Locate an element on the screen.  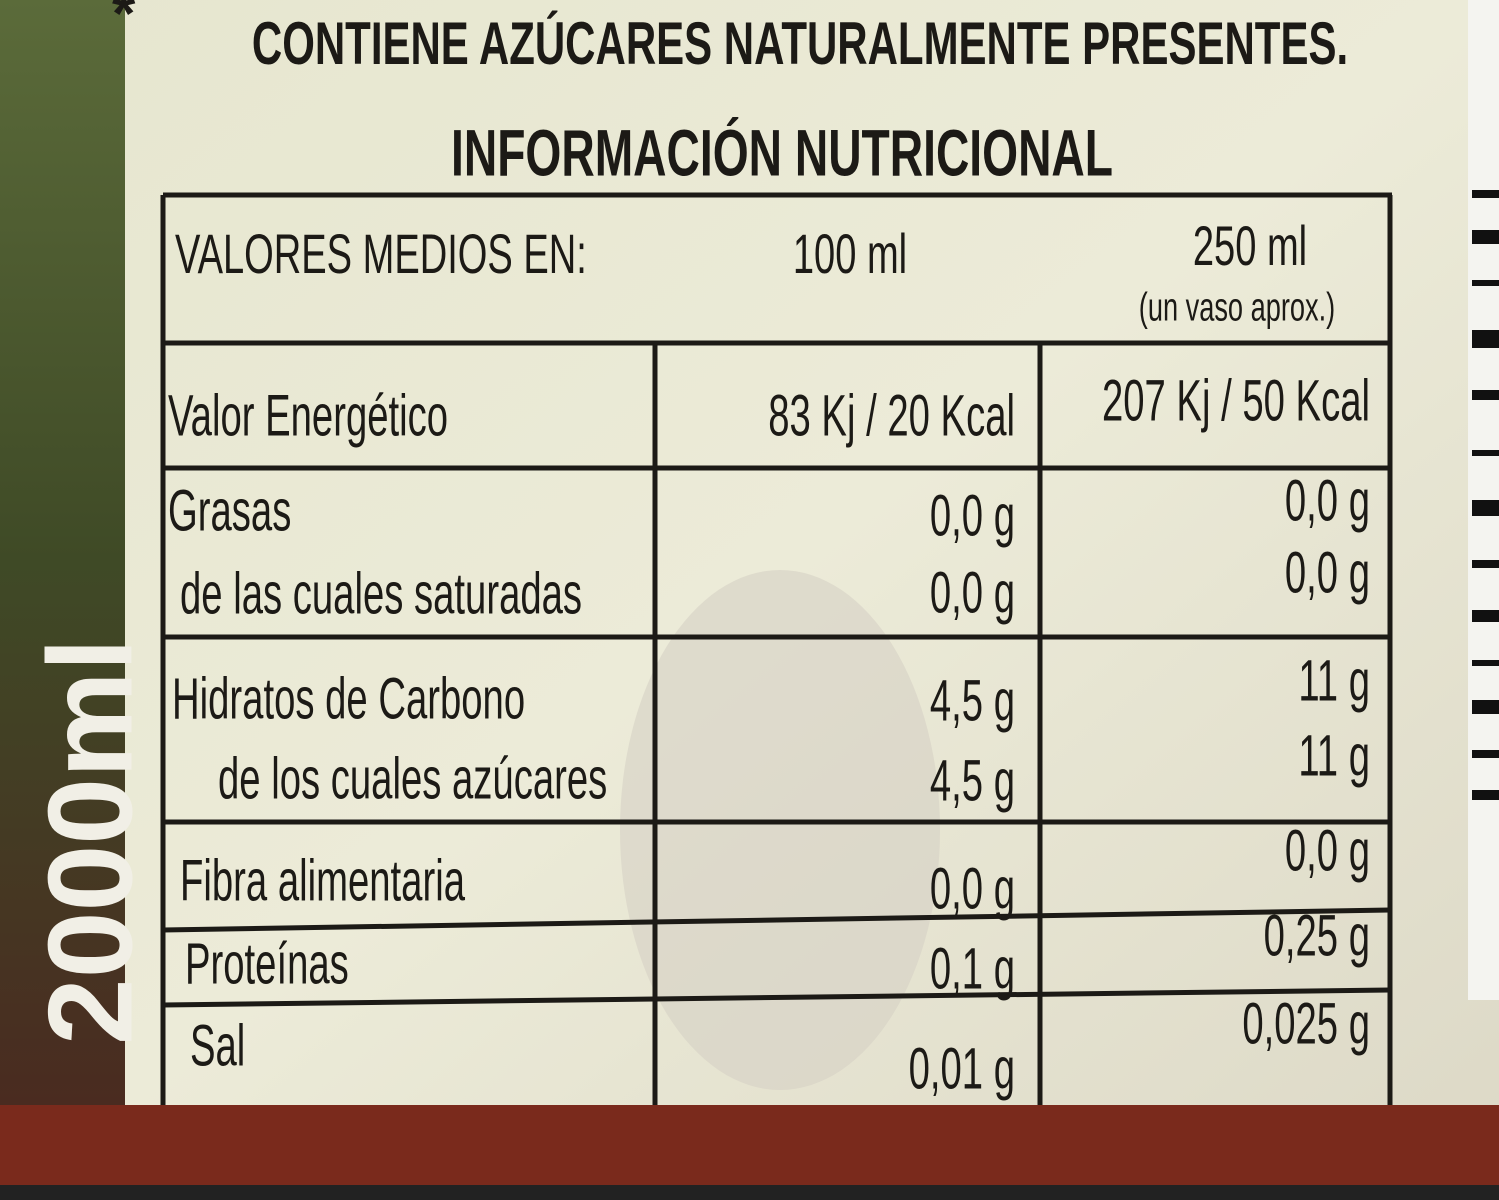
value-250ml: 0,025 g is located at coordinates (1306, 1025).